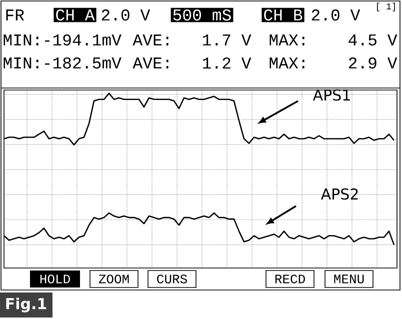  Describe the element at coordinates (283, 15) in the screenshot. I see `text: CH B` at that location.